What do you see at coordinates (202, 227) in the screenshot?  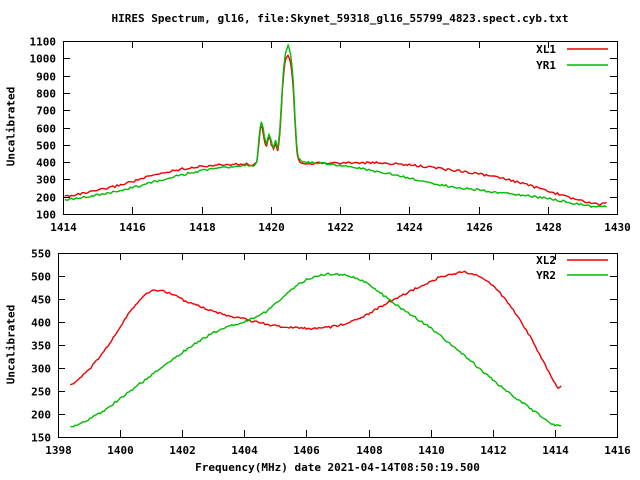 I see `x-tick-label: 1418` at bounding box center [202, 227].